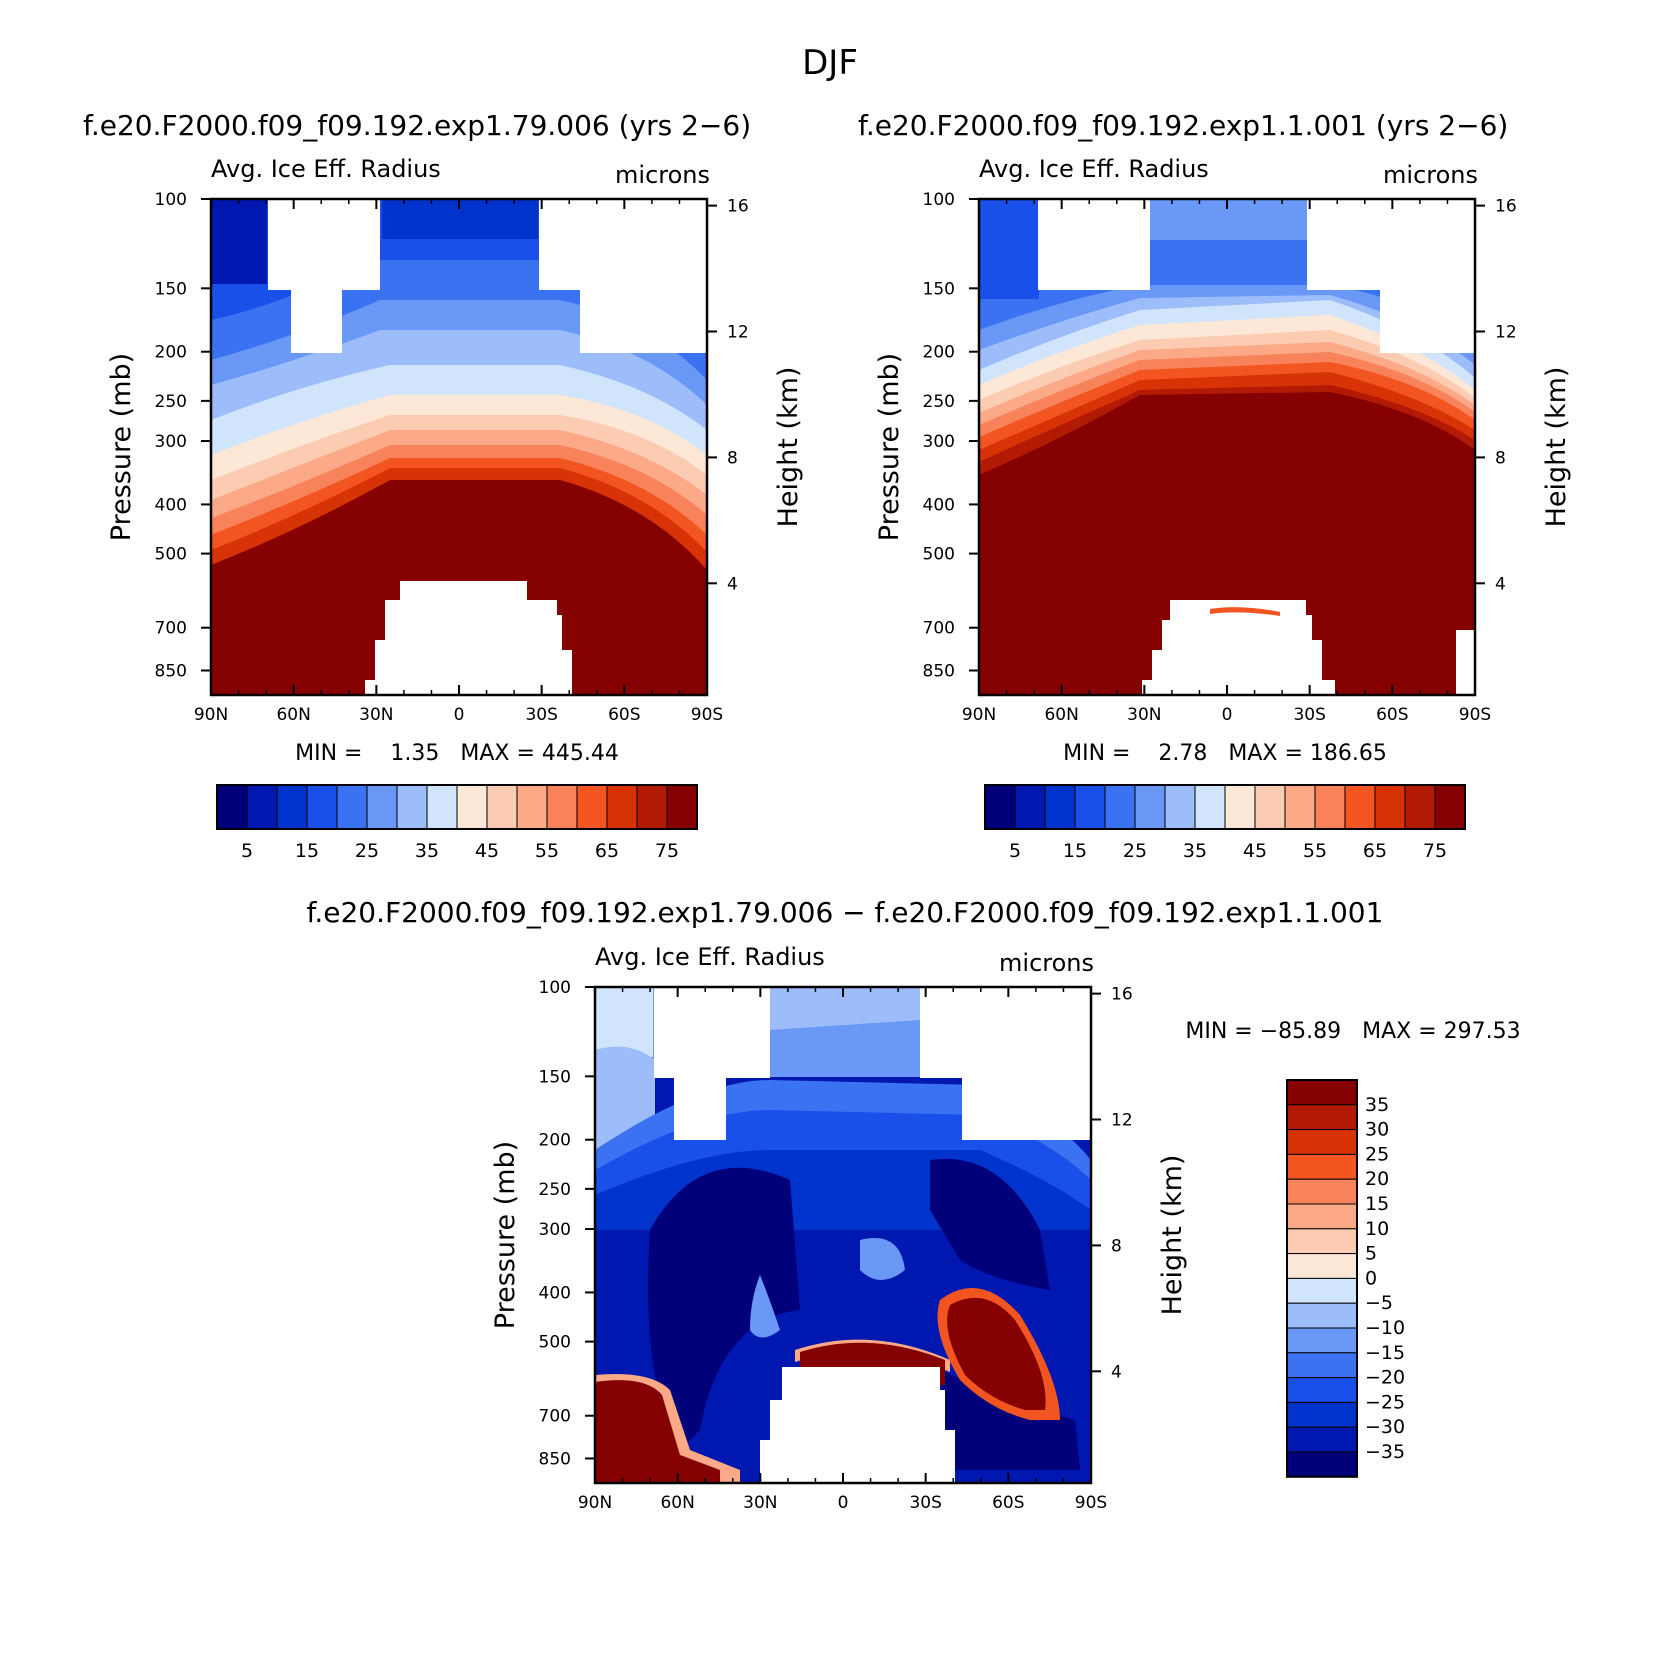  I want to click on panel-a-variable-label: Avg. Ice Eff. Radius, so click(326, 169).